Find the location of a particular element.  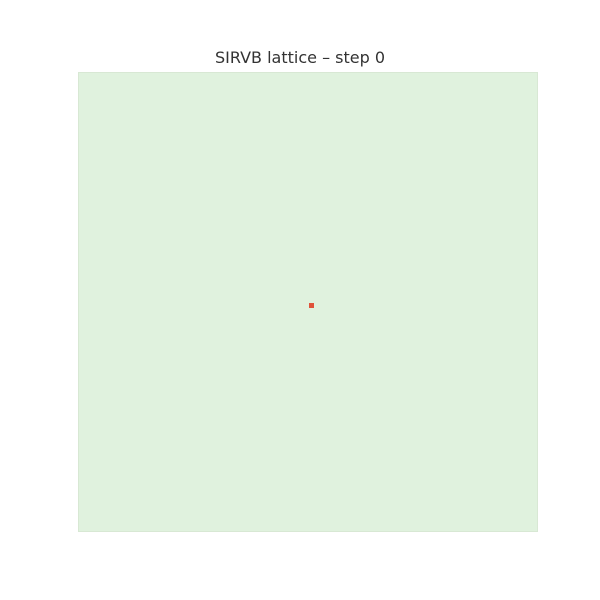

plot-title: SIRVB lattice – step 0 is located at coordinates (300, 57).